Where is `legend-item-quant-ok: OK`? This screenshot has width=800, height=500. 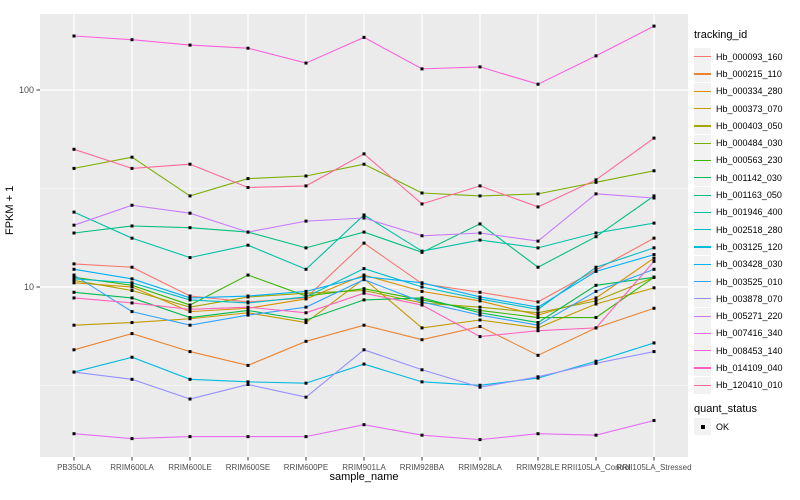 legend-item-quant-ok: OK is located at coordinates (747, 427).